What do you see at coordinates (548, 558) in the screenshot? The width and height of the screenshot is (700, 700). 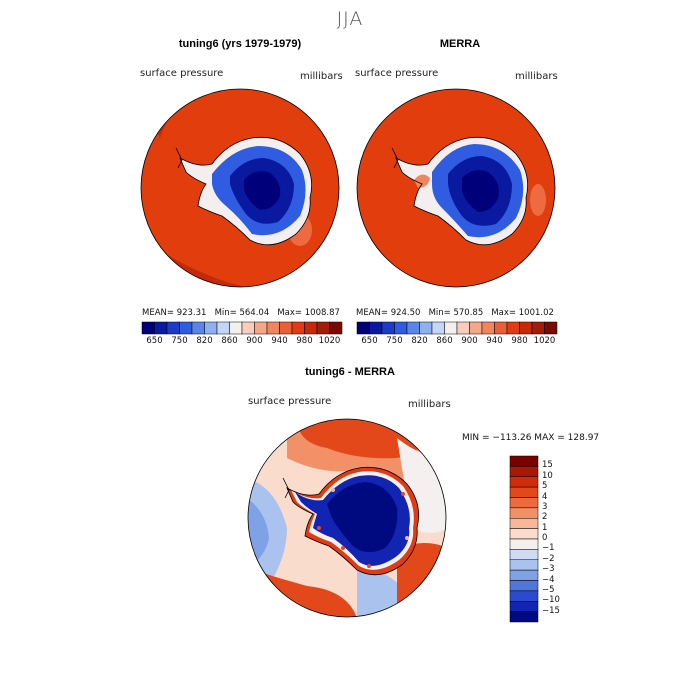 I see `diff-colorbar-tick-label: −2` at bounding box center [548, 558].